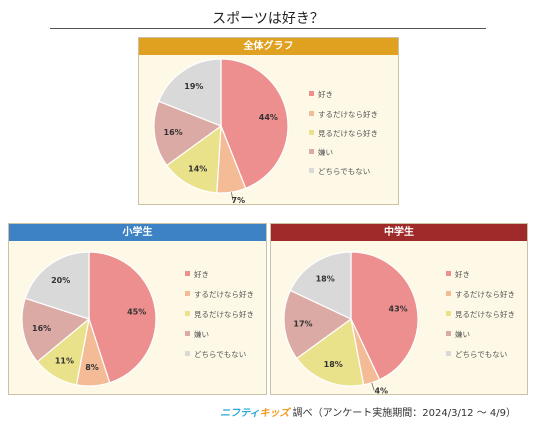 Image resolution: width=536 pixels, height=432 pixels. What do you see at coordinates (64, 361) in the screenshot?
I see `data-label: 11%` at bounding box center [64, 361].